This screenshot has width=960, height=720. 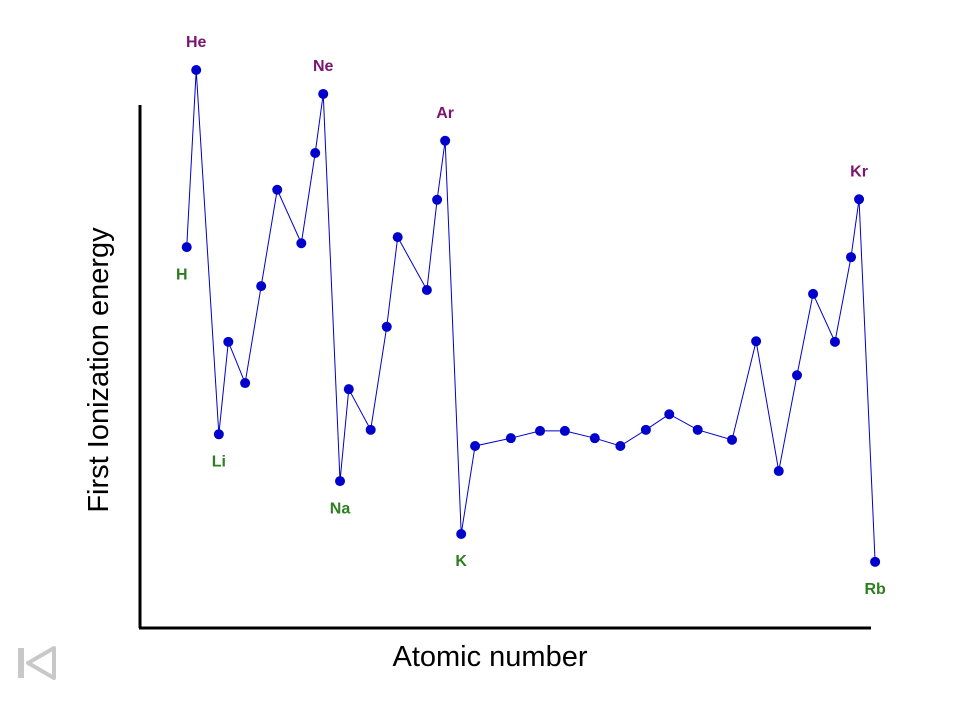 What do you see at coordinates (875, 589) in the screenshot?
I see `point-label: Rb` at bounding box center [875, 589].